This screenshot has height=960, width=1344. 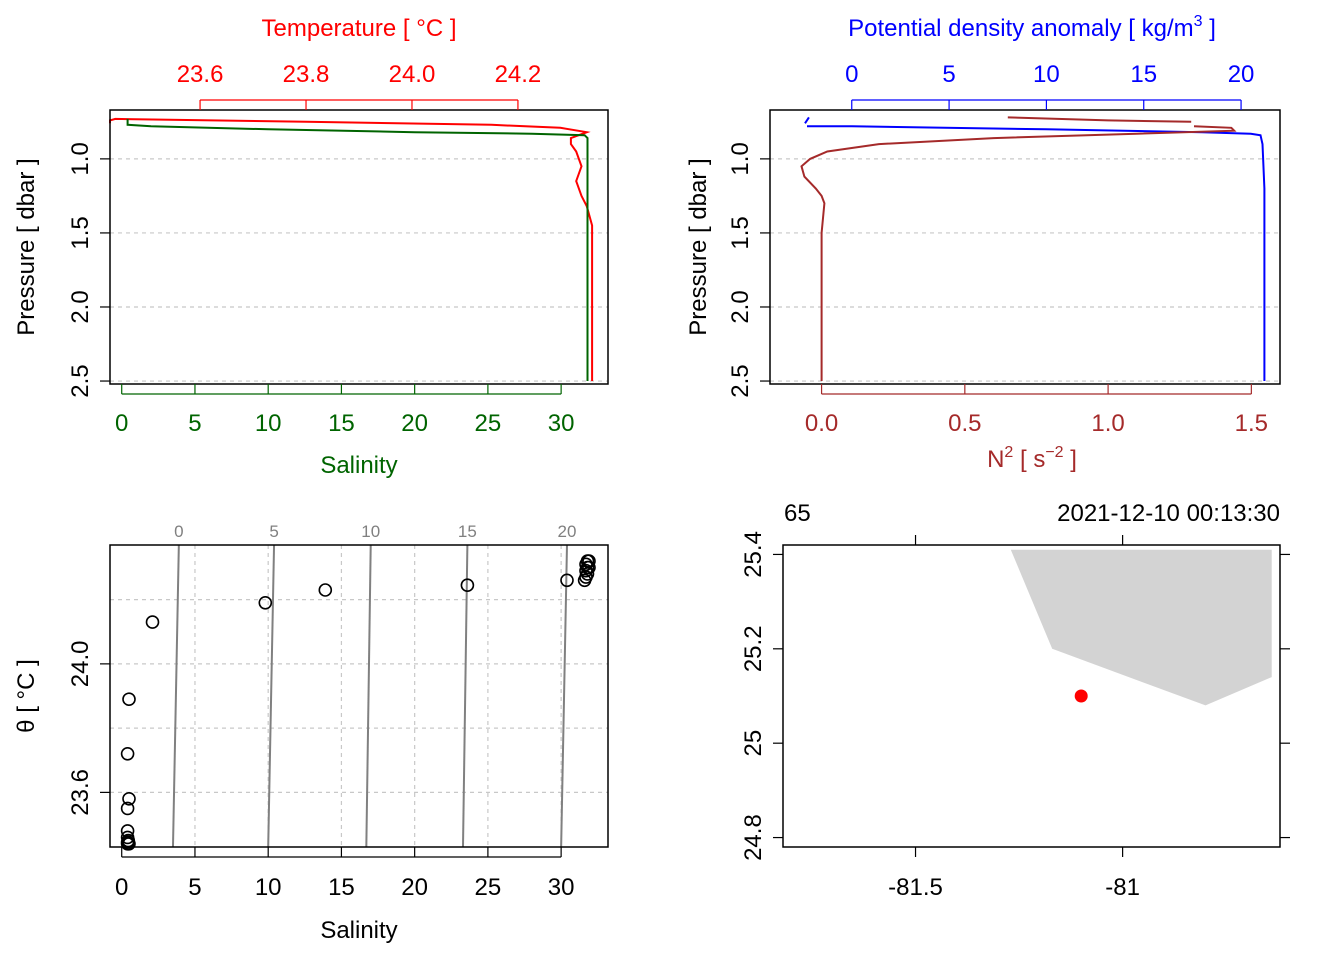 What do you see at coordinates (268, 887) in the screenshot?
I see `ts-salinity-tick-label: 10` at bounding box center [268, 887].